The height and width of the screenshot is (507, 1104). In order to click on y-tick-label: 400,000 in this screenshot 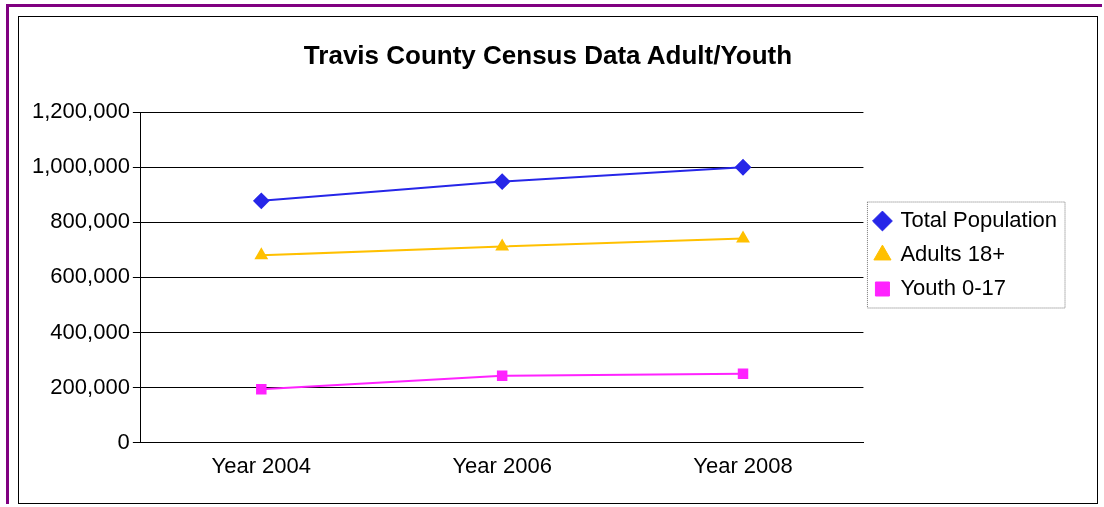, I will do `click(90, 331)`.